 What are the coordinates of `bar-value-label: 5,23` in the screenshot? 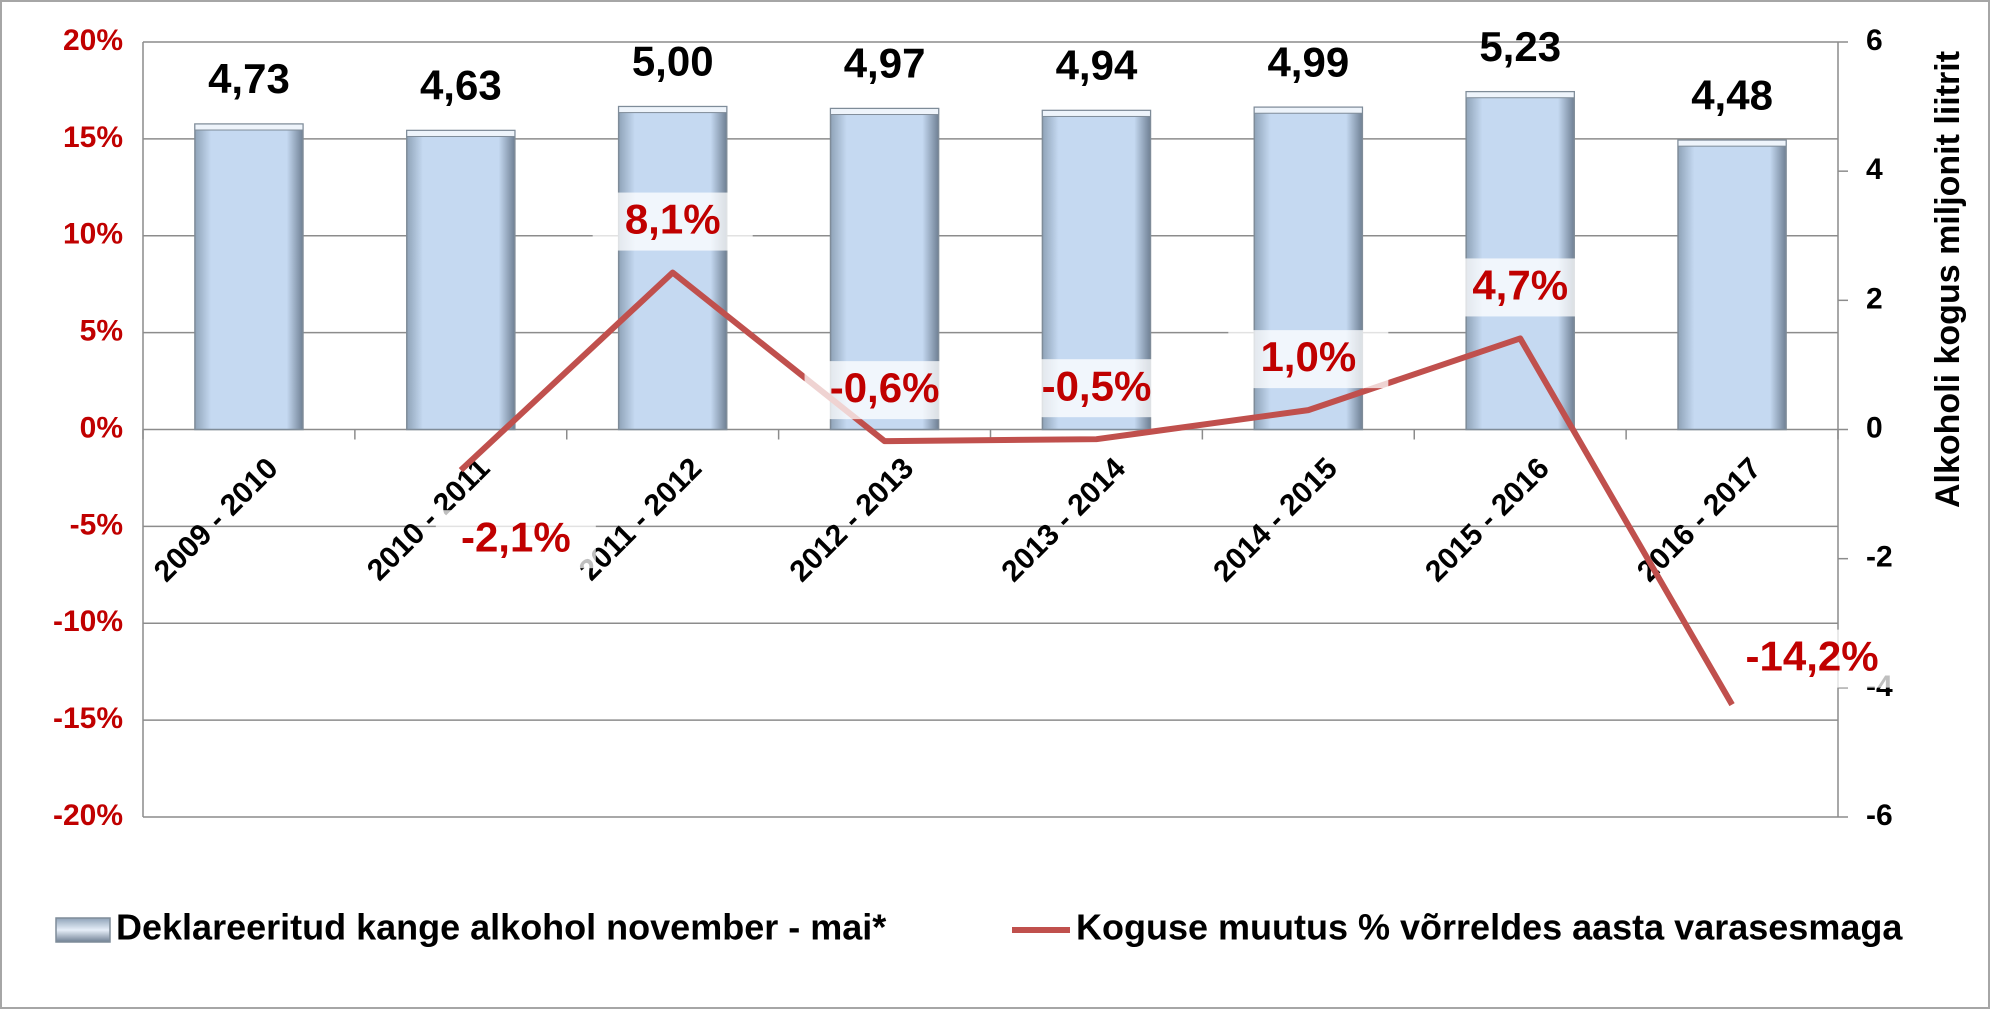 It's located at (1520, 46).